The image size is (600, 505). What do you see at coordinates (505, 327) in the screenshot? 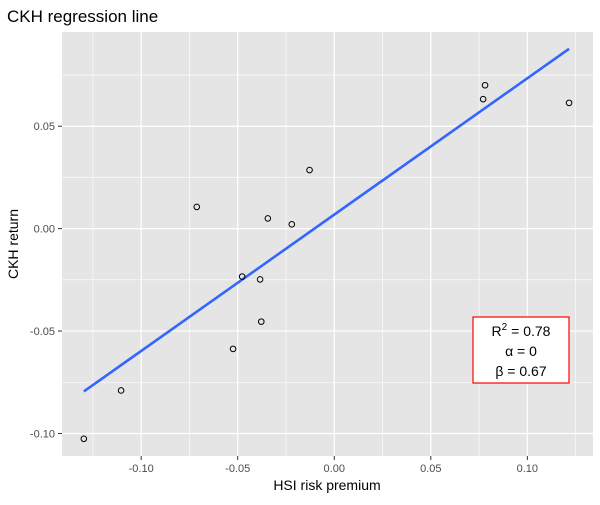
I see `r-squared-superscript: 2` at bounding box center [505, 327].